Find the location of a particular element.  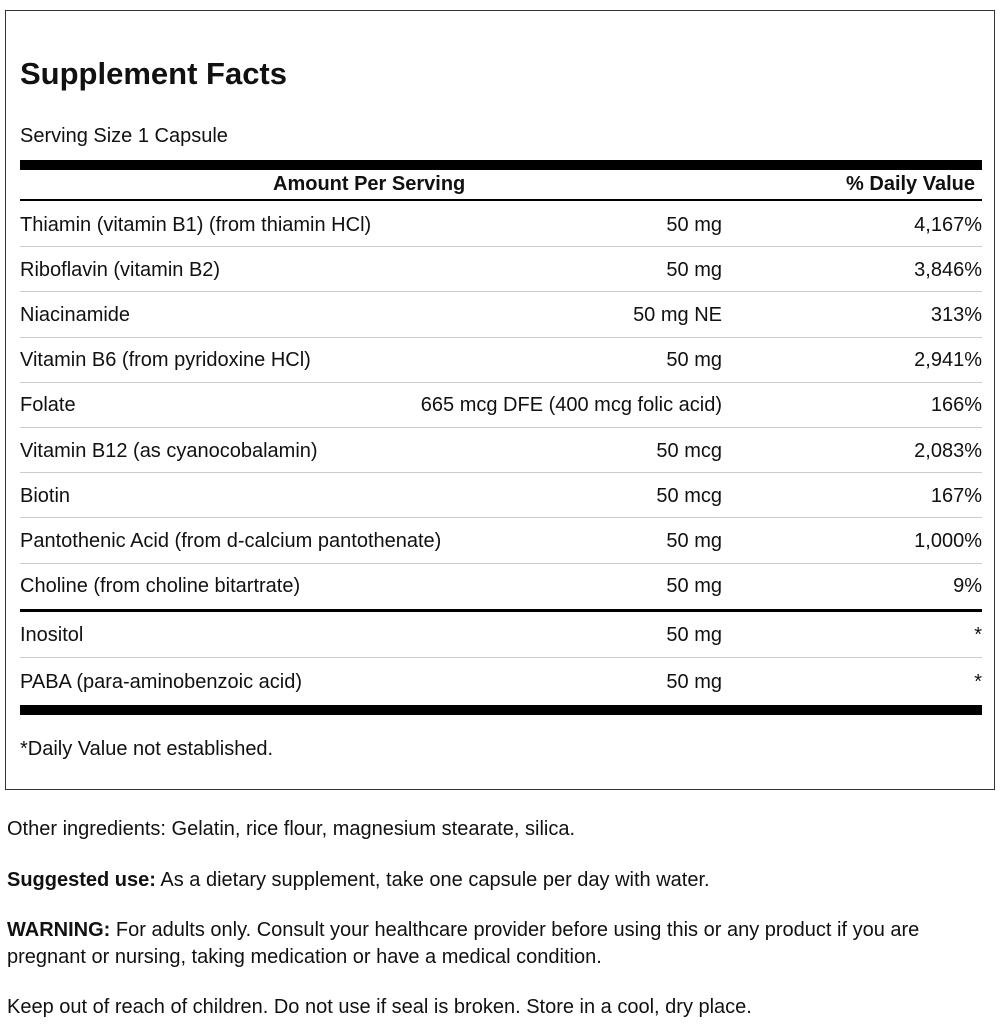

column-header: Amount Per Serving is located at coordinates (369, 184).